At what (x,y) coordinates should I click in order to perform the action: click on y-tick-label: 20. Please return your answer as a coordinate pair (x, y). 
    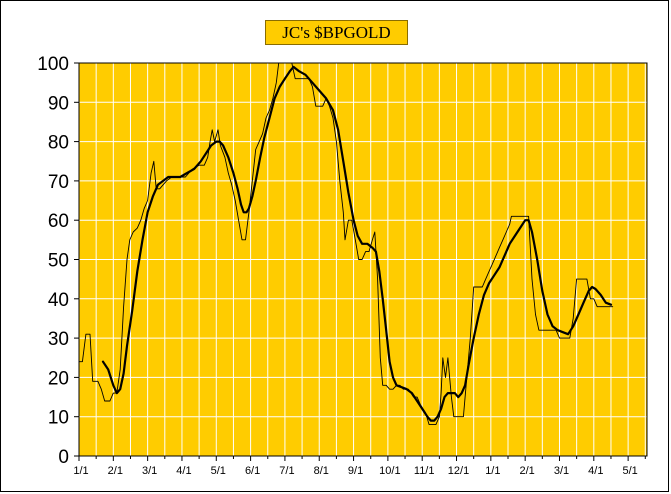
    Looking at the image, I should click on (58, 378).